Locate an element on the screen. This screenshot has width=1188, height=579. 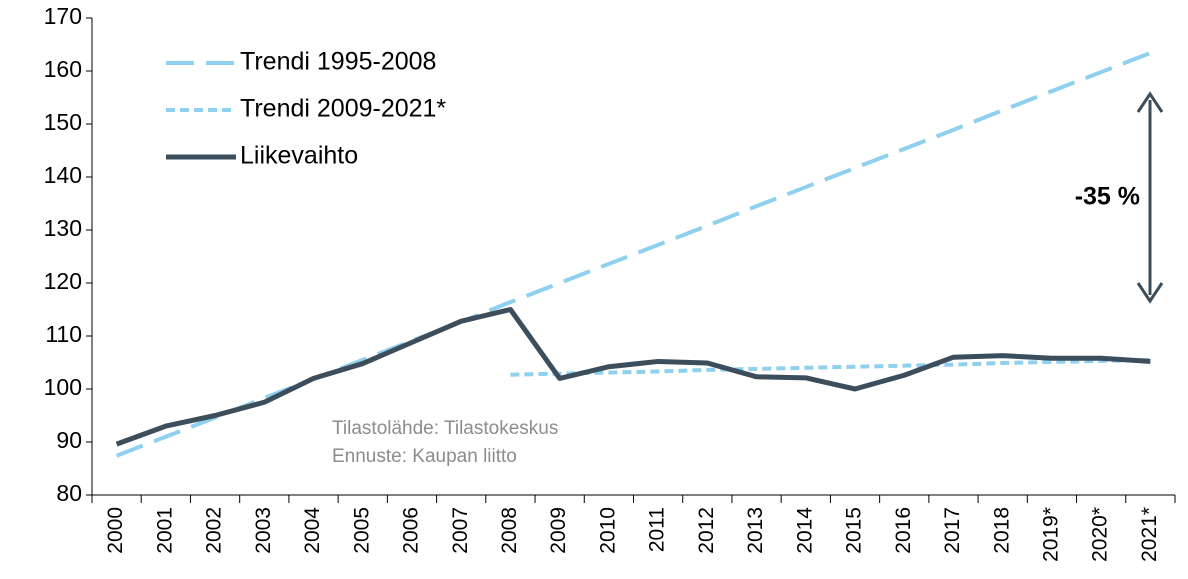
x-tick-label: 2019* is located at coordinates (1050, 534).